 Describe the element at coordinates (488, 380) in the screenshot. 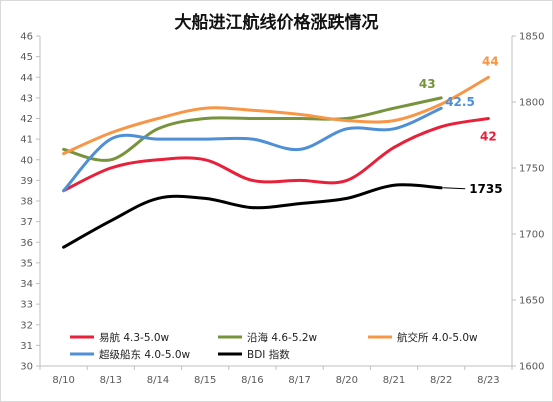

I see `x-tick-label: 8/23` at that location.